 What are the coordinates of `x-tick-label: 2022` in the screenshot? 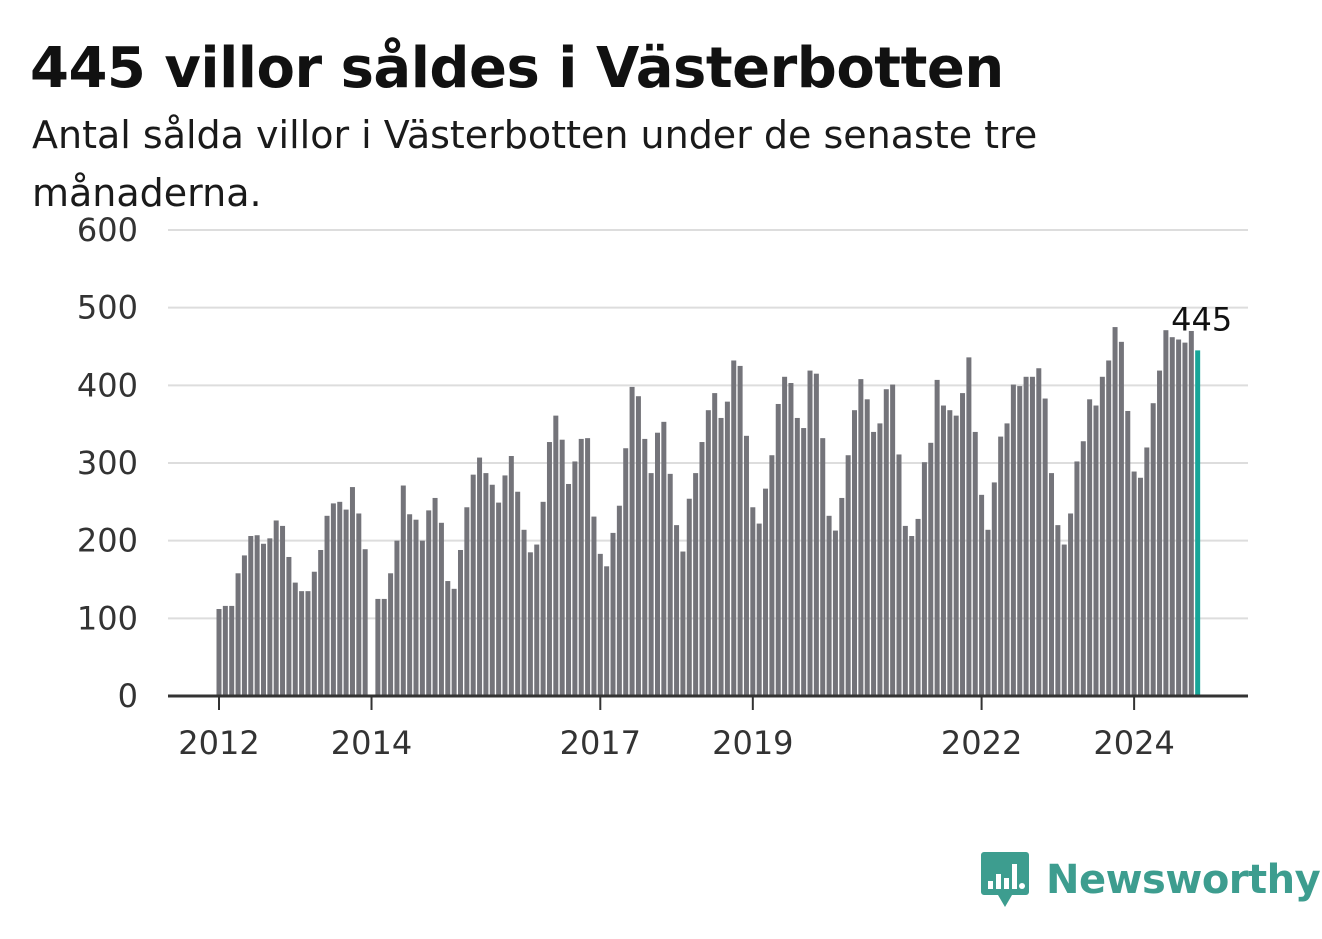 It's located at (981, 743).